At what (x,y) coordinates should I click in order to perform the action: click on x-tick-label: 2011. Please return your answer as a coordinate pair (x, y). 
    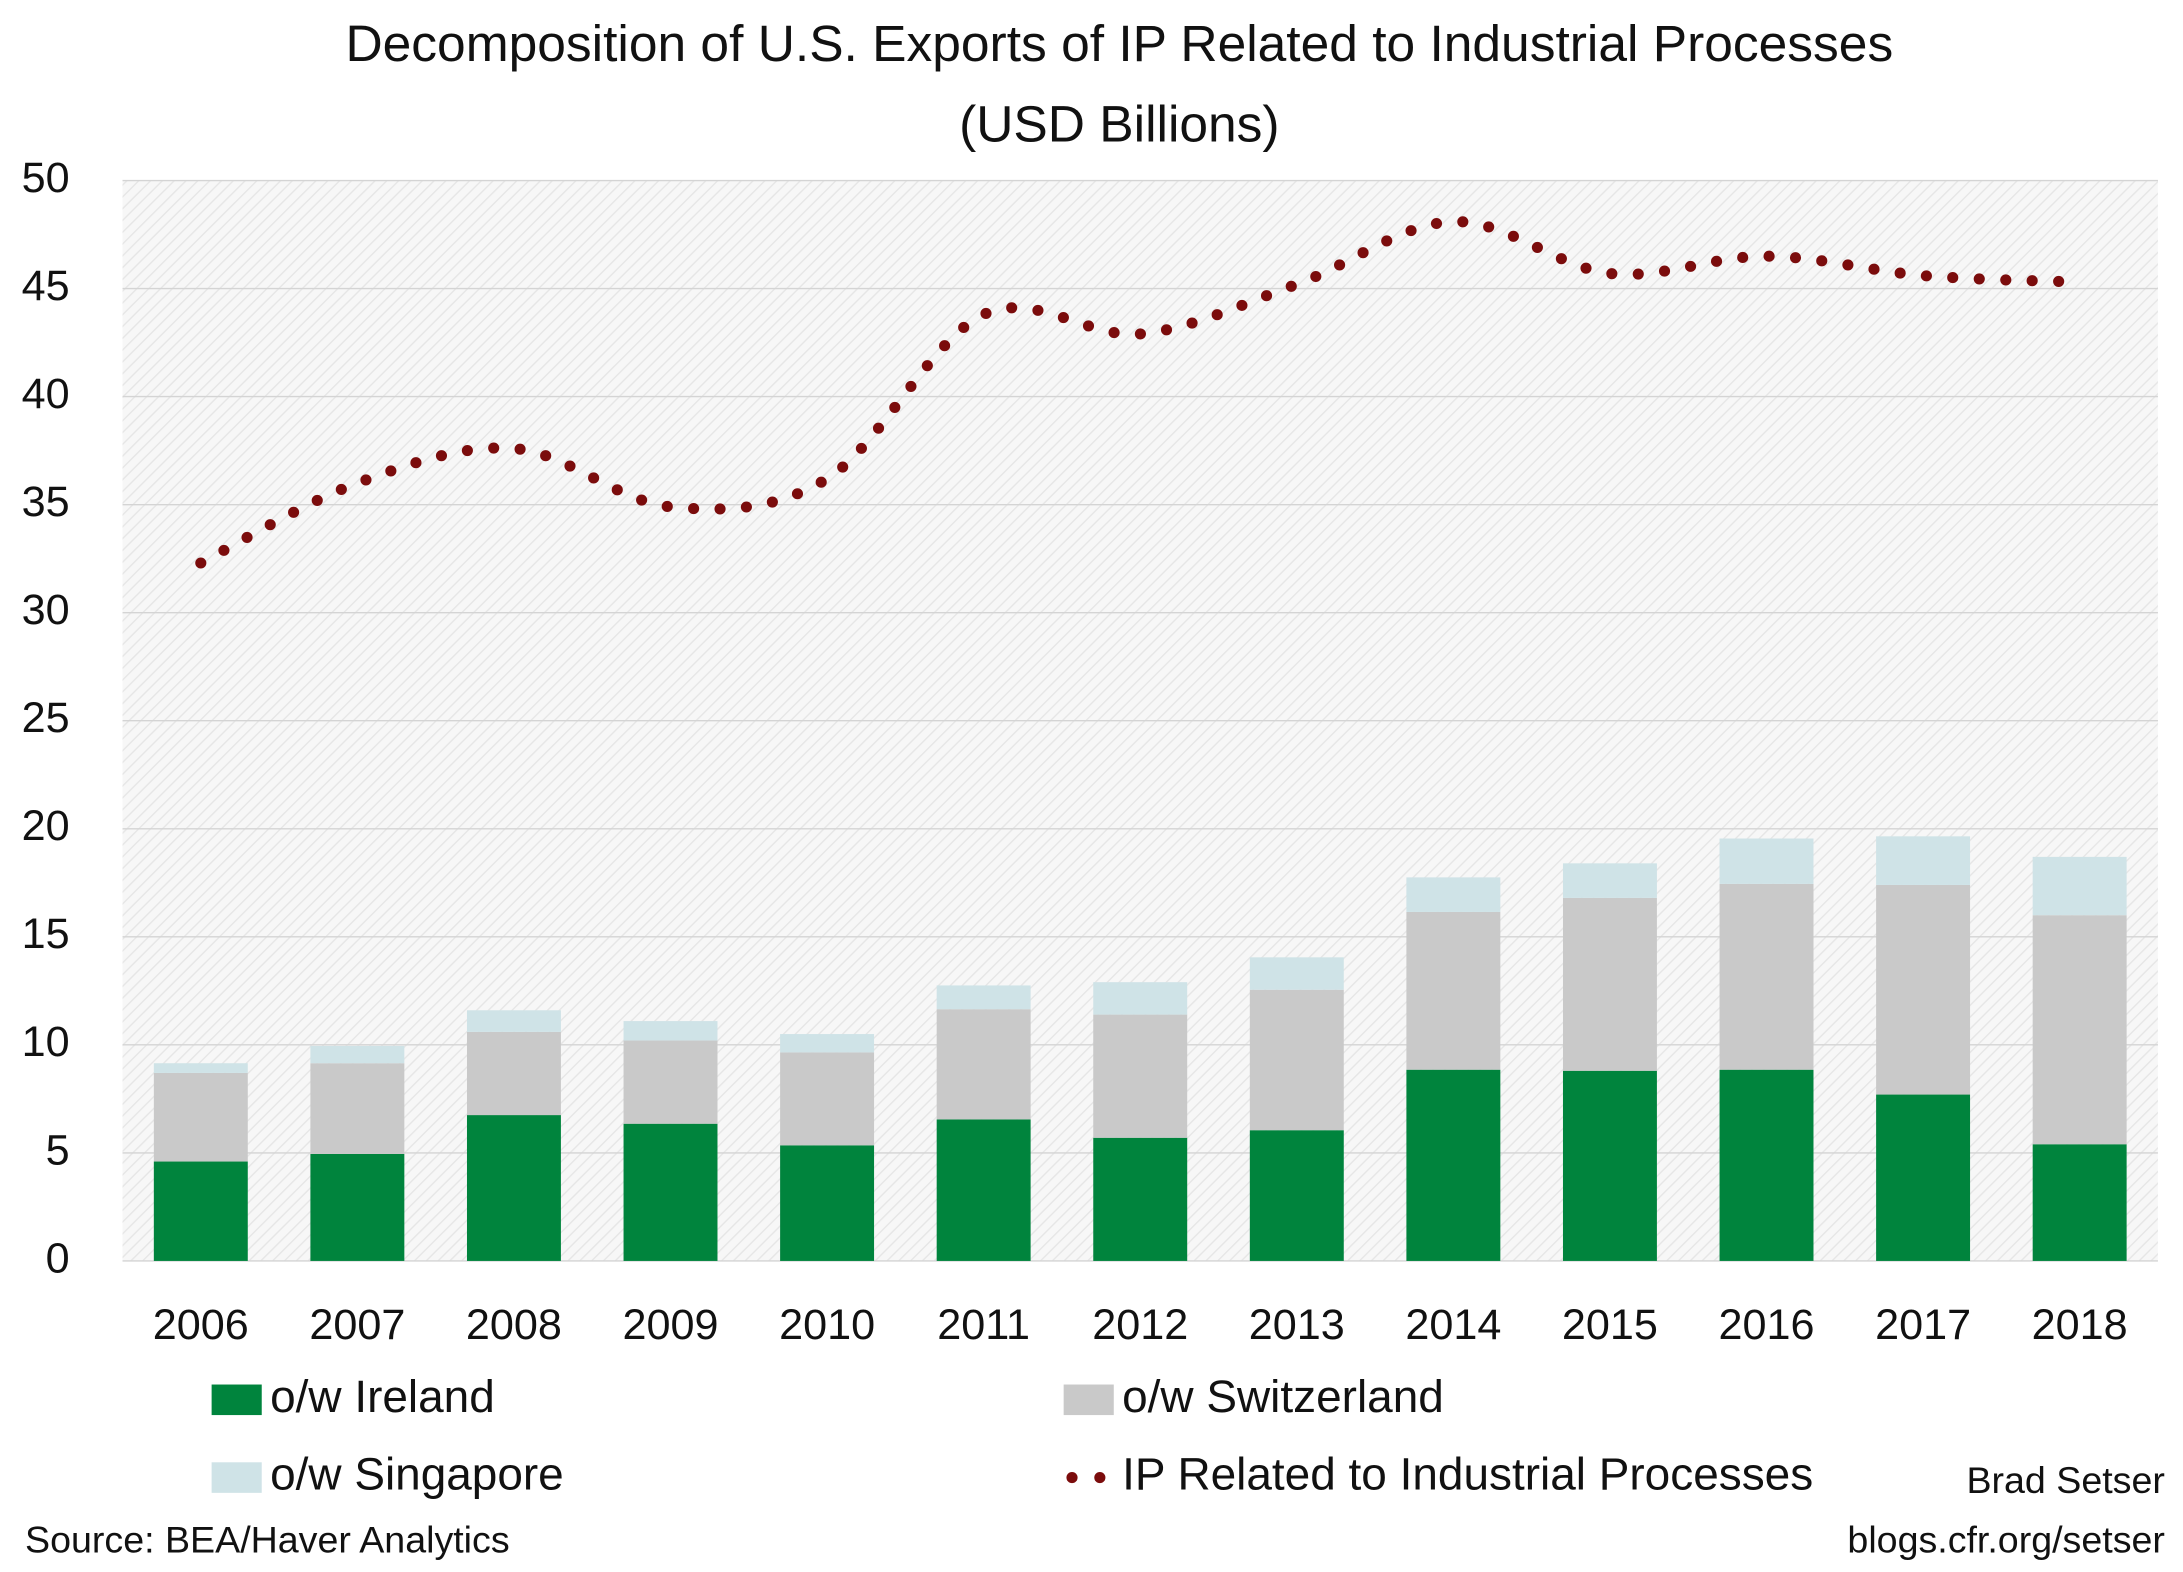
    Looking at the image, I should click on (983, 1325).